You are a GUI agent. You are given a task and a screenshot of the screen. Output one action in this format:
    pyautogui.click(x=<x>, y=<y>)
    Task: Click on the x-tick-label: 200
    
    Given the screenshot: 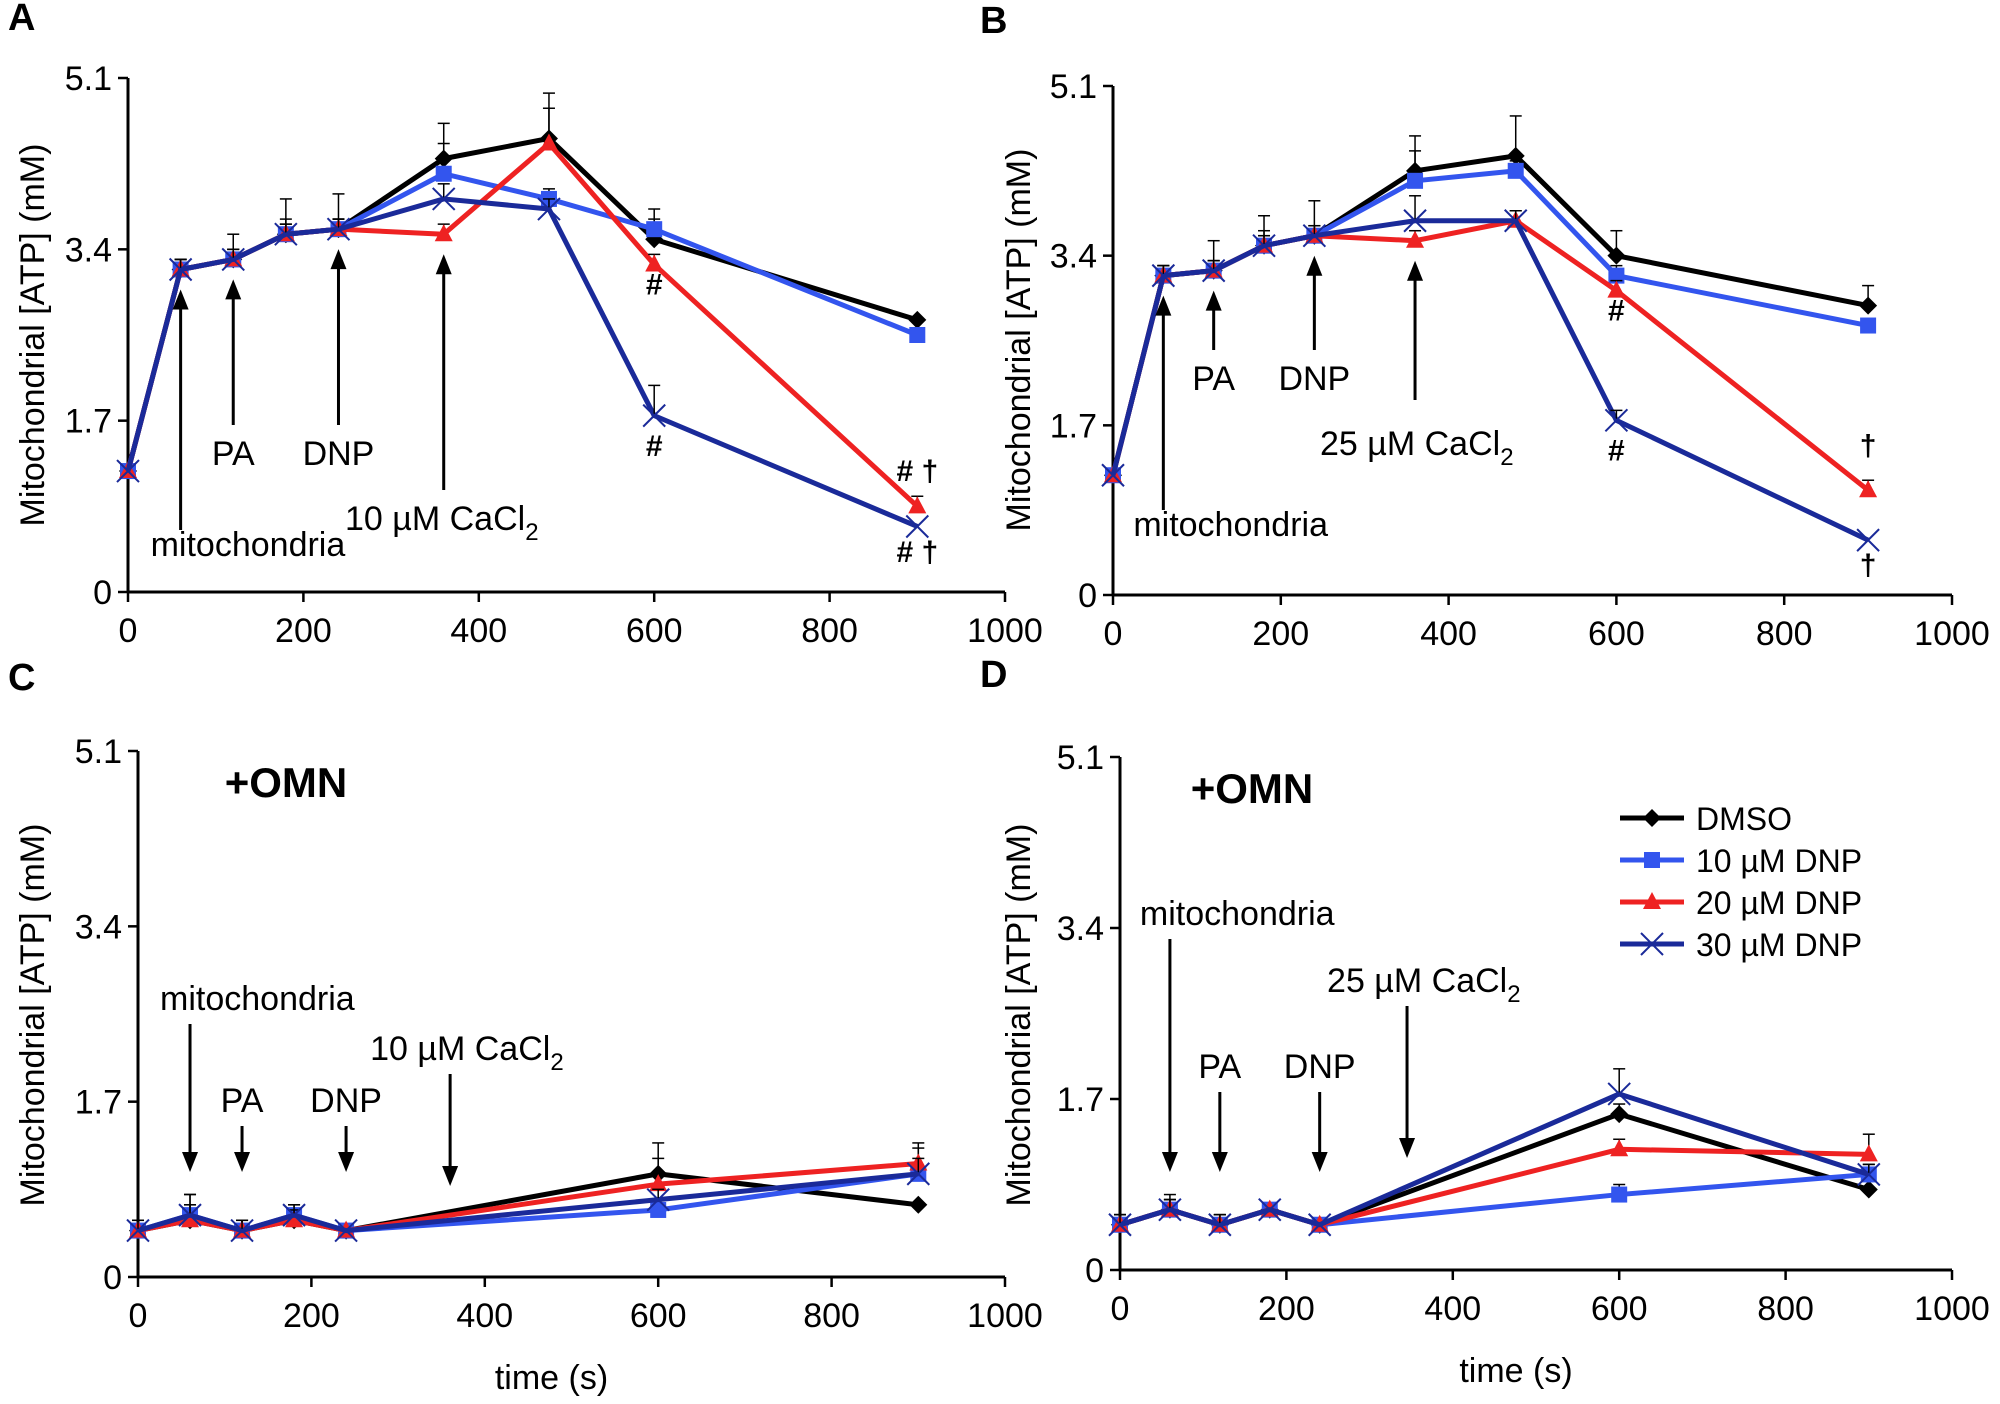 What is the action you would take?
    pyautogui.click(x=303, y=631)
    